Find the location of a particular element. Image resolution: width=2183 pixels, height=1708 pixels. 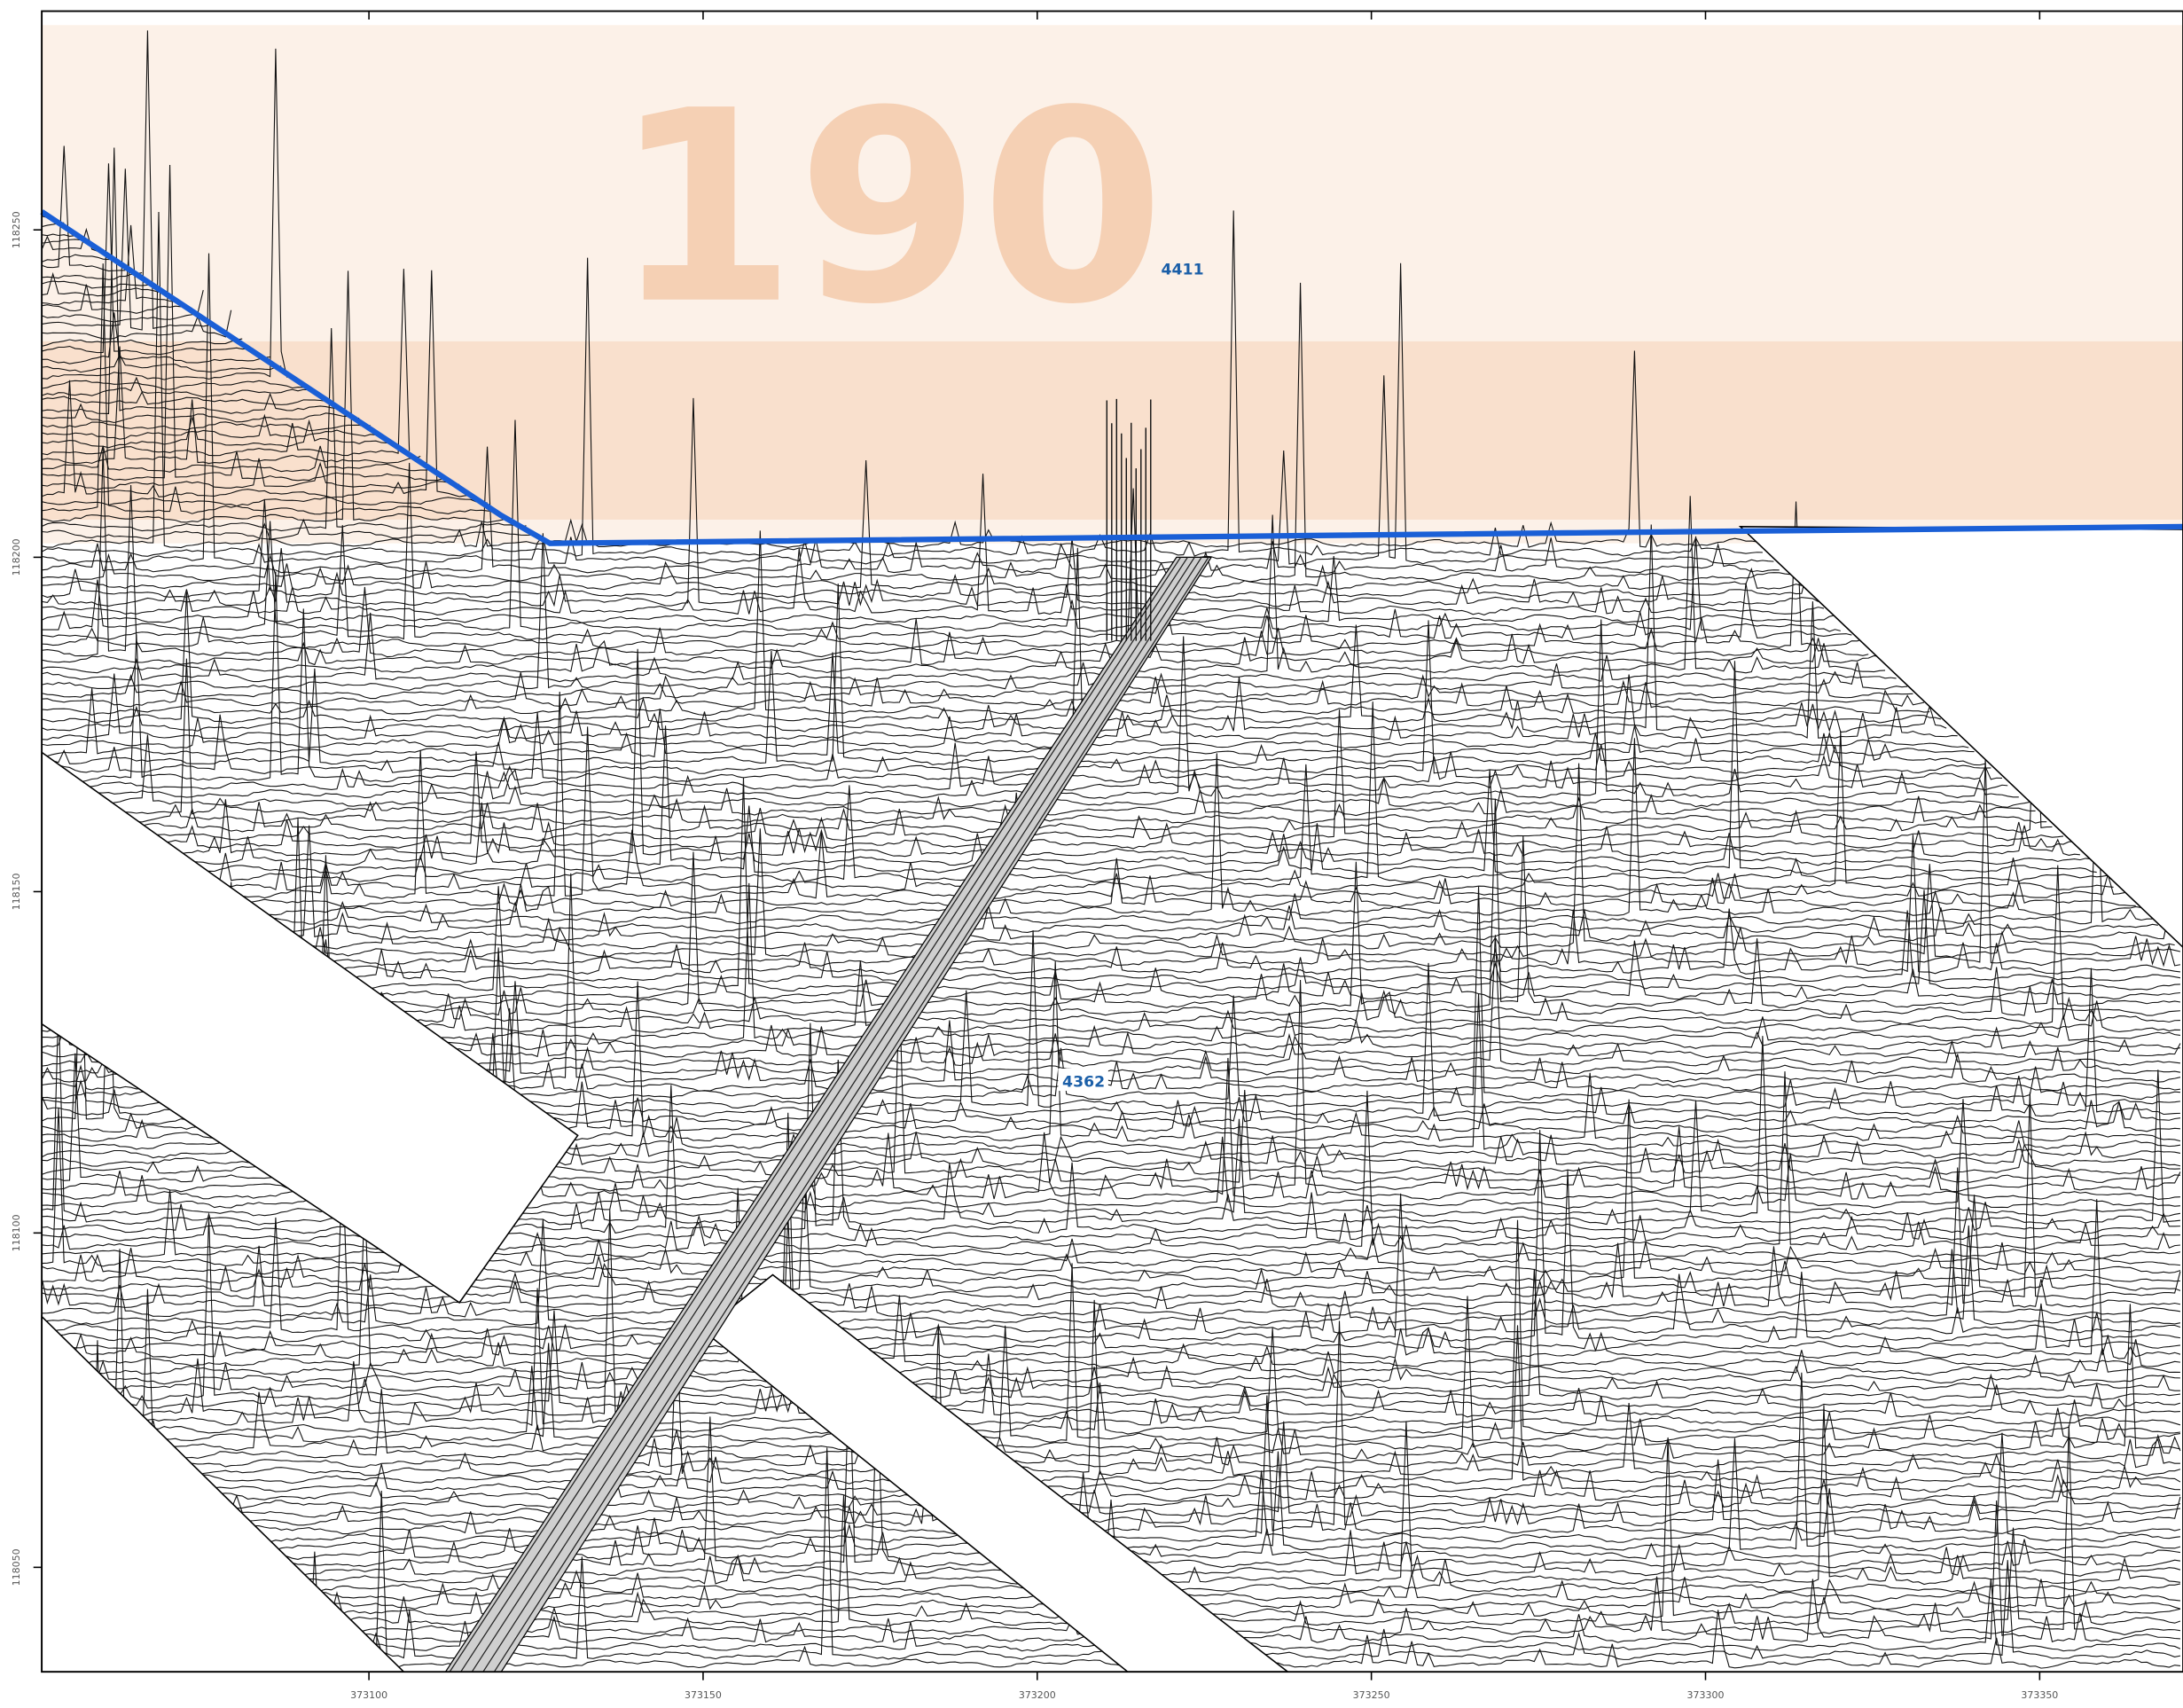

y-tick-label: 118250 is located at coordinates (16, 229).